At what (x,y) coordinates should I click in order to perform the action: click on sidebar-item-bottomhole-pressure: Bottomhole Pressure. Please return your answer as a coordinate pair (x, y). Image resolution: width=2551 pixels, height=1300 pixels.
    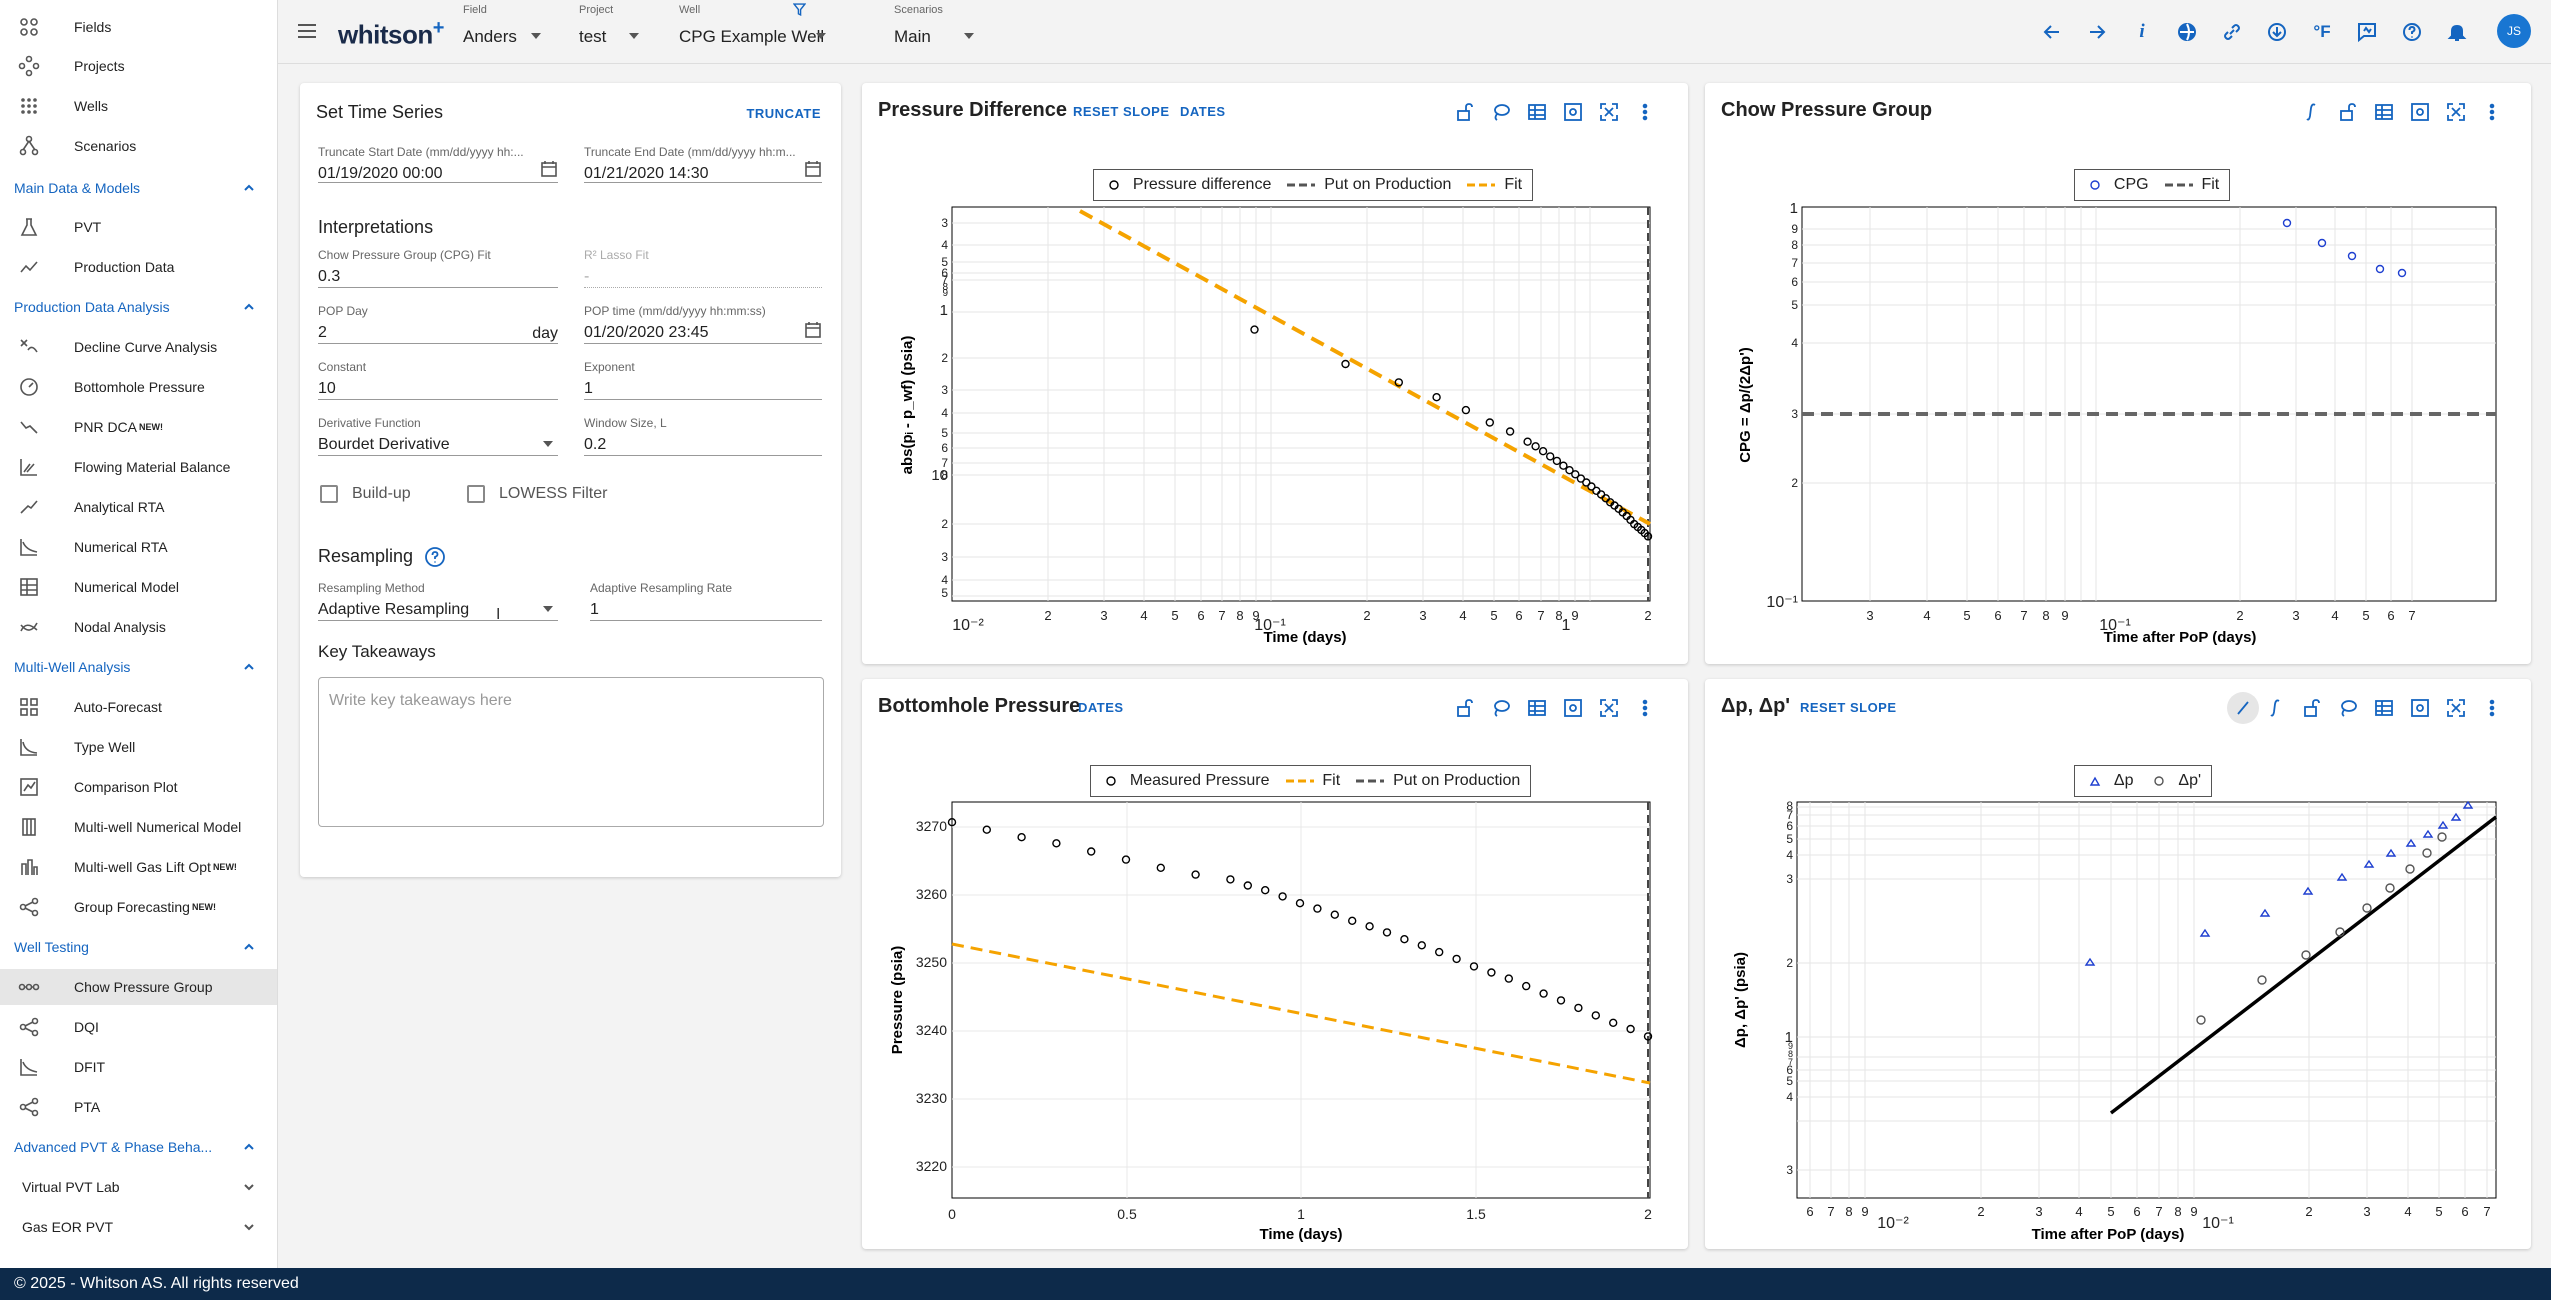
    Looking at the image, I should click on (138, 387).